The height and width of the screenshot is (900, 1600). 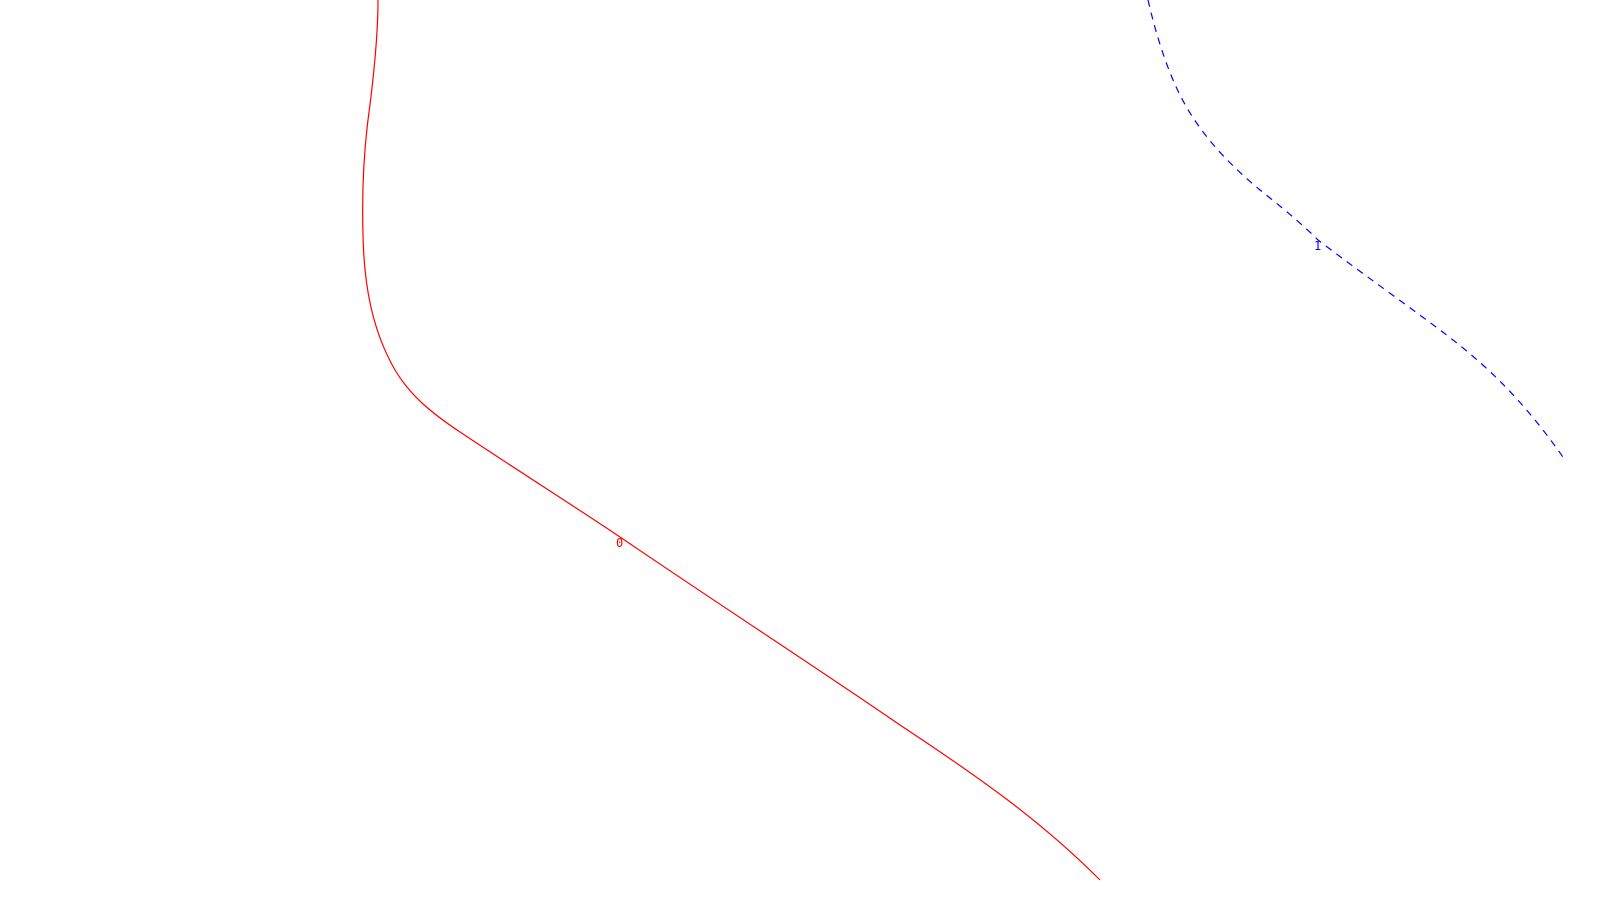 I want to click on curve-1-line, so click(x=1356, y=230).